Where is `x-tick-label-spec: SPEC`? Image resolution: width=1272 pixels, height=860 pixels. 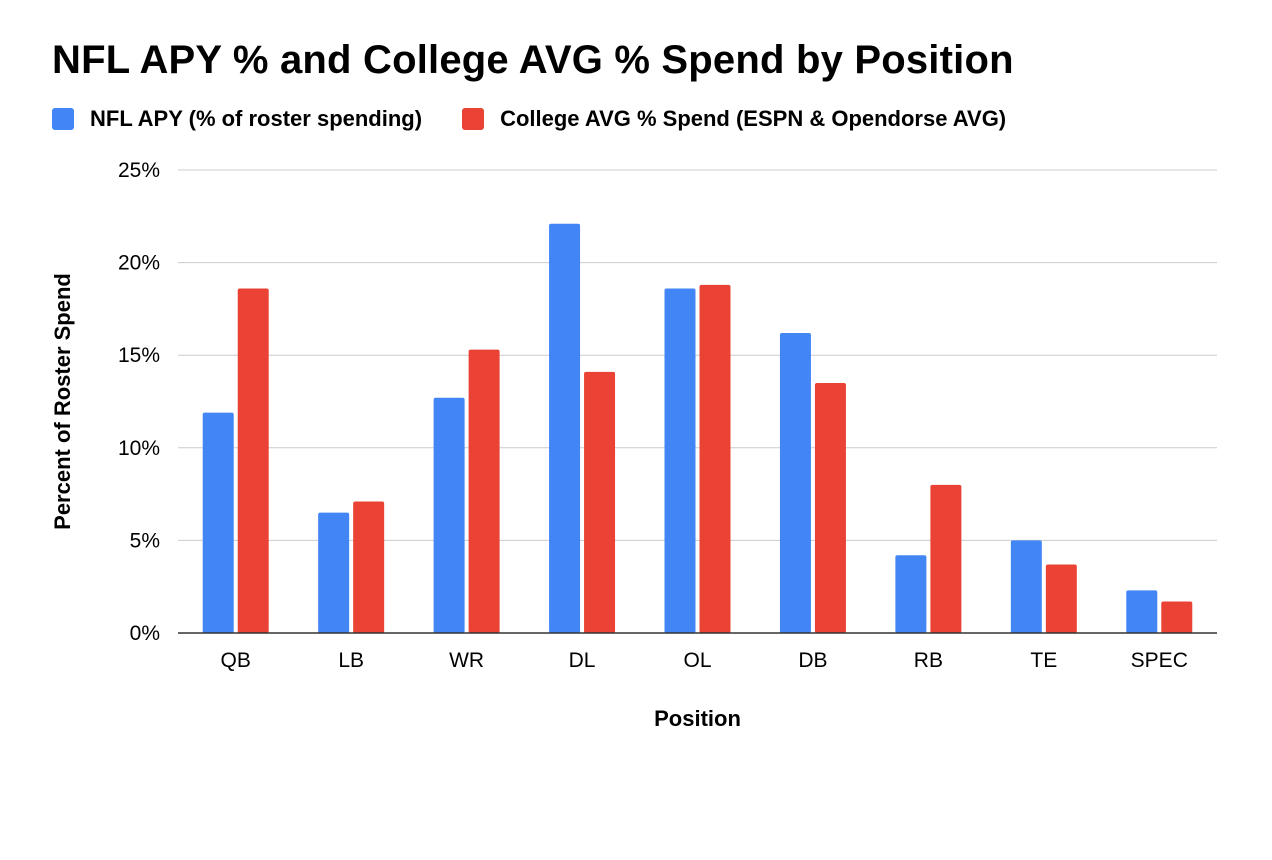
x-tick-label-spec: SPEC is located at coordinates (1159, 660).